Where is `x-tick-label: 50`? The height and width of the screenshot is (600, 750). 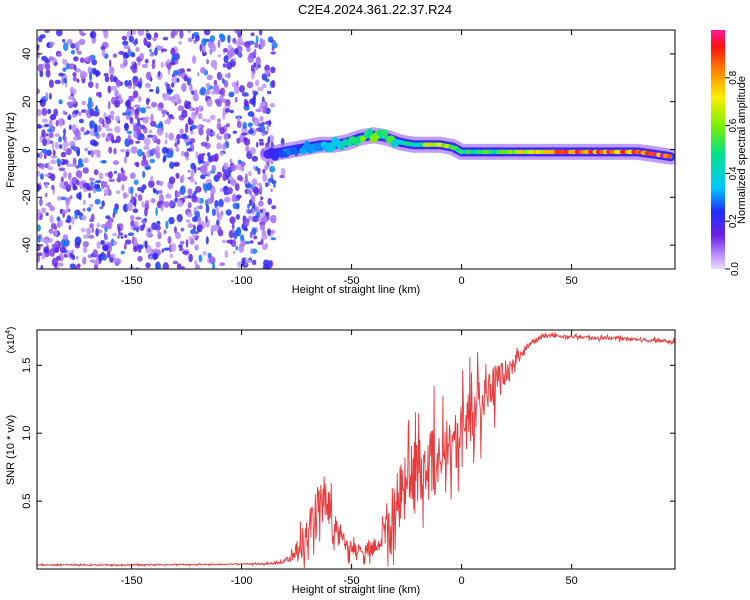
x-tick-label: 50 is located at coordinates (571, 581).